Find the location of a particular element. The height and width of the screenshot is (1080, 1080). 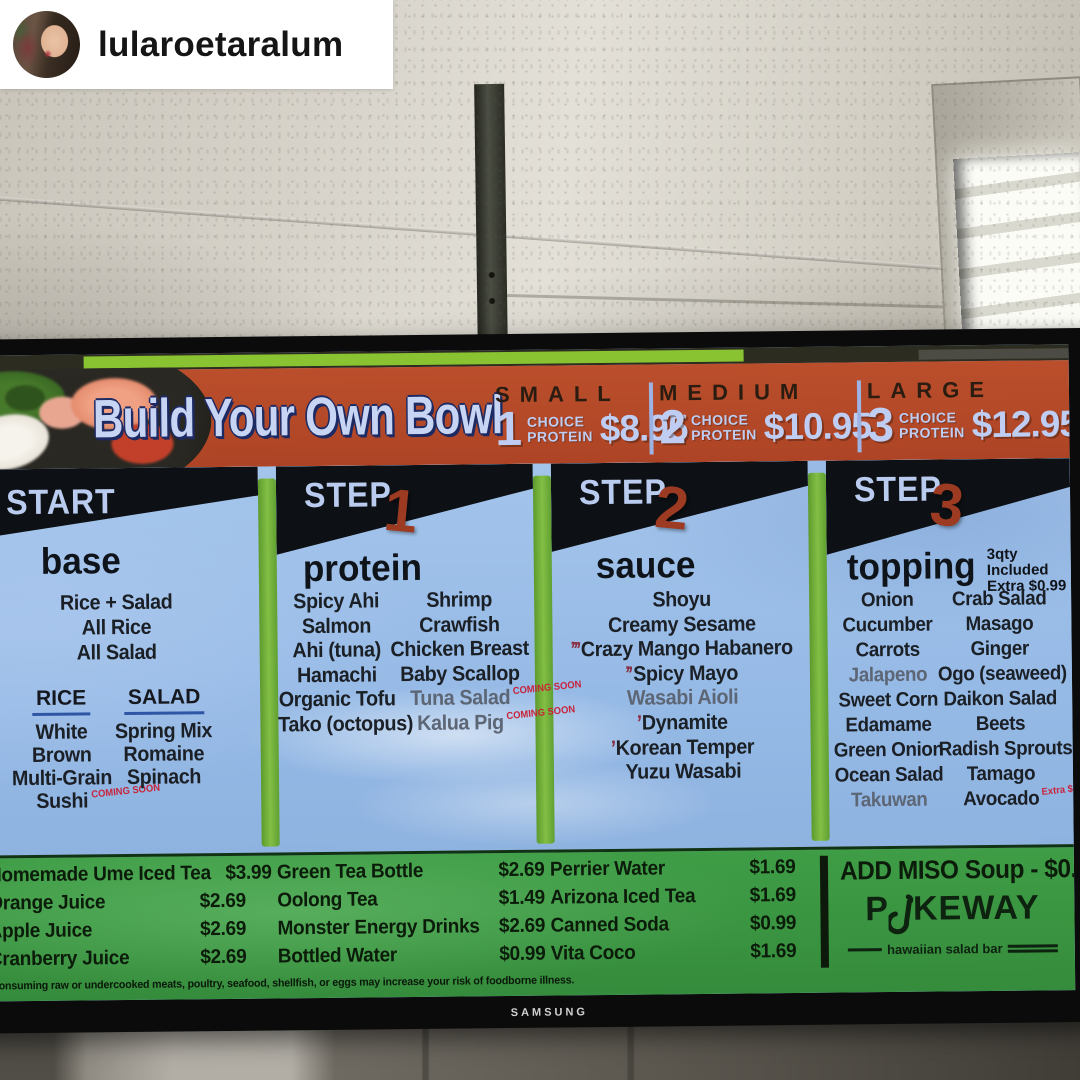

group-title: RICE is located at coordinates (61, 701).